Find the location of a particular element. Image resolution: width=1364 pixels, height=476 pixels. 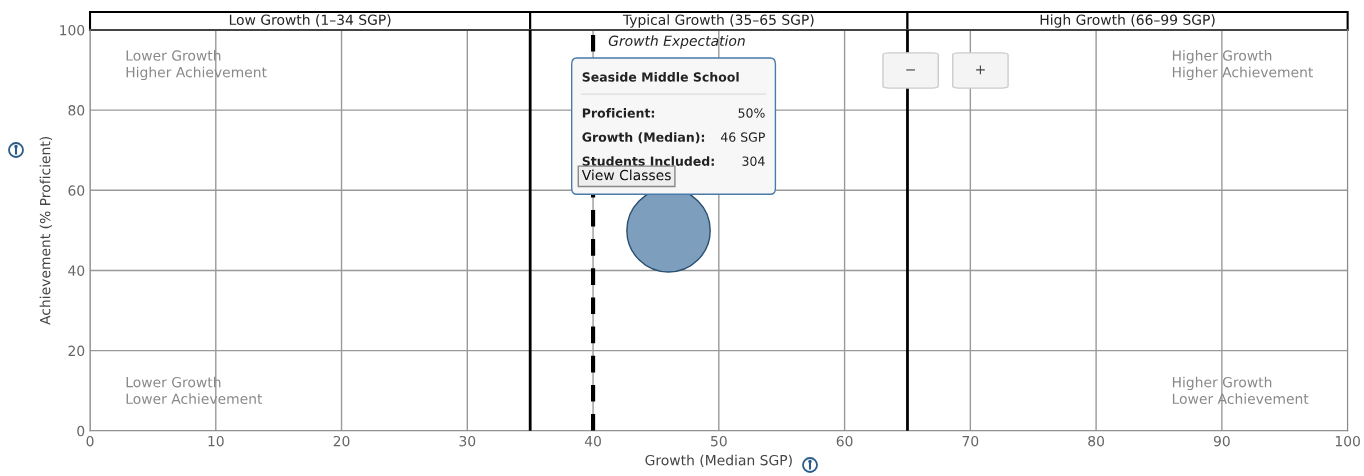

ref-line-label: Growth Expectation is located at coordinates (676, 42).